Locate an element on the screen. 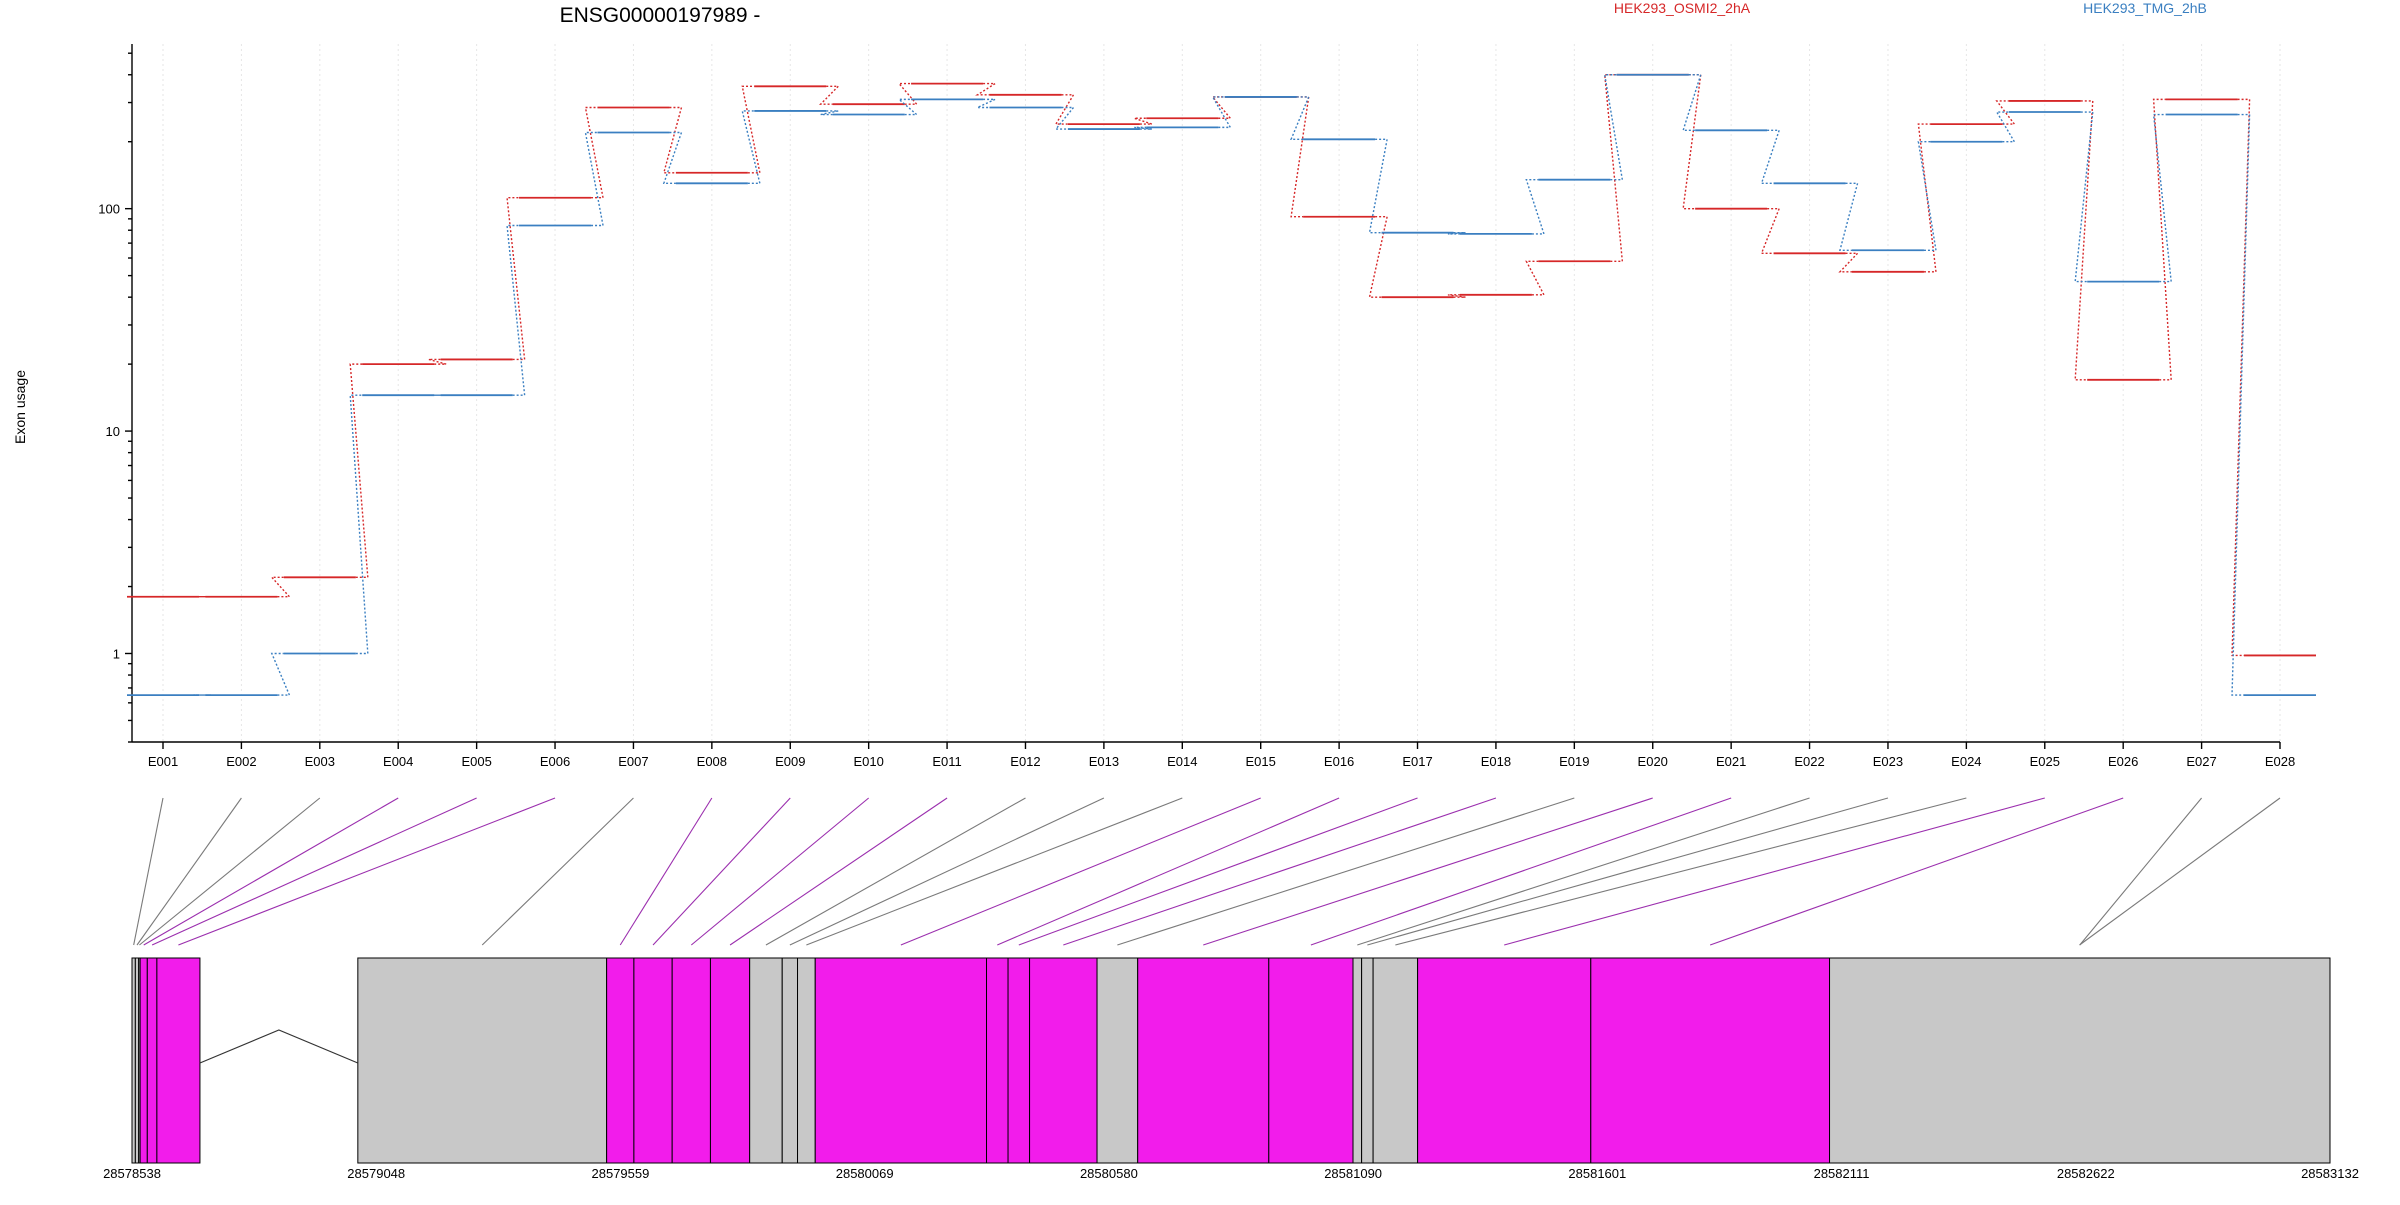 This screenshot has width=2400, height=1205. legend-label-osmi2: HEK293_OSMI2_2hA is located at coordinates (1682, 8).